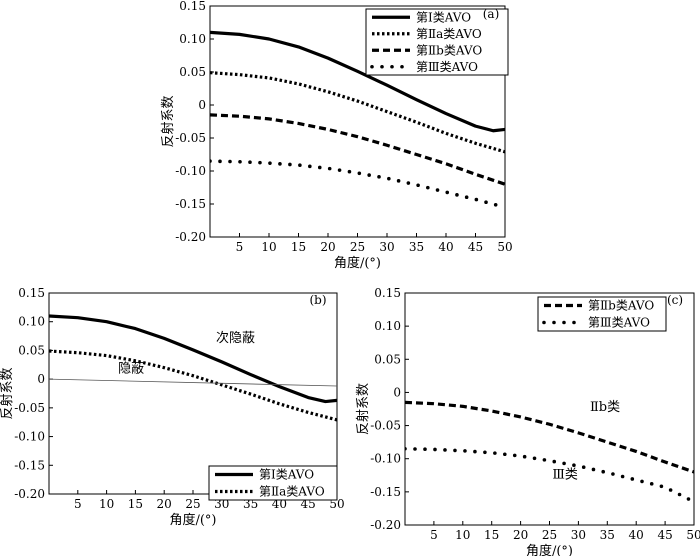  I want to click on reference-line, so click(193, 382).